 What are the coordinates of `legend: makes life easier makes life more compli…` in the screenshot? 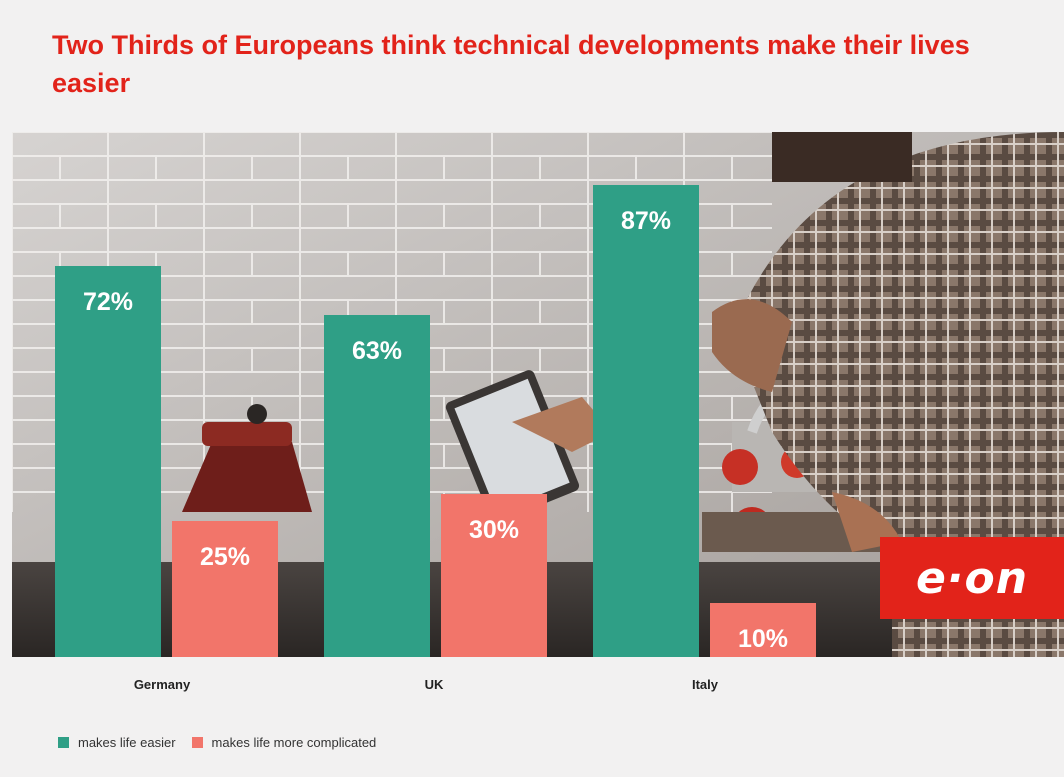 It's located at (225, 742).